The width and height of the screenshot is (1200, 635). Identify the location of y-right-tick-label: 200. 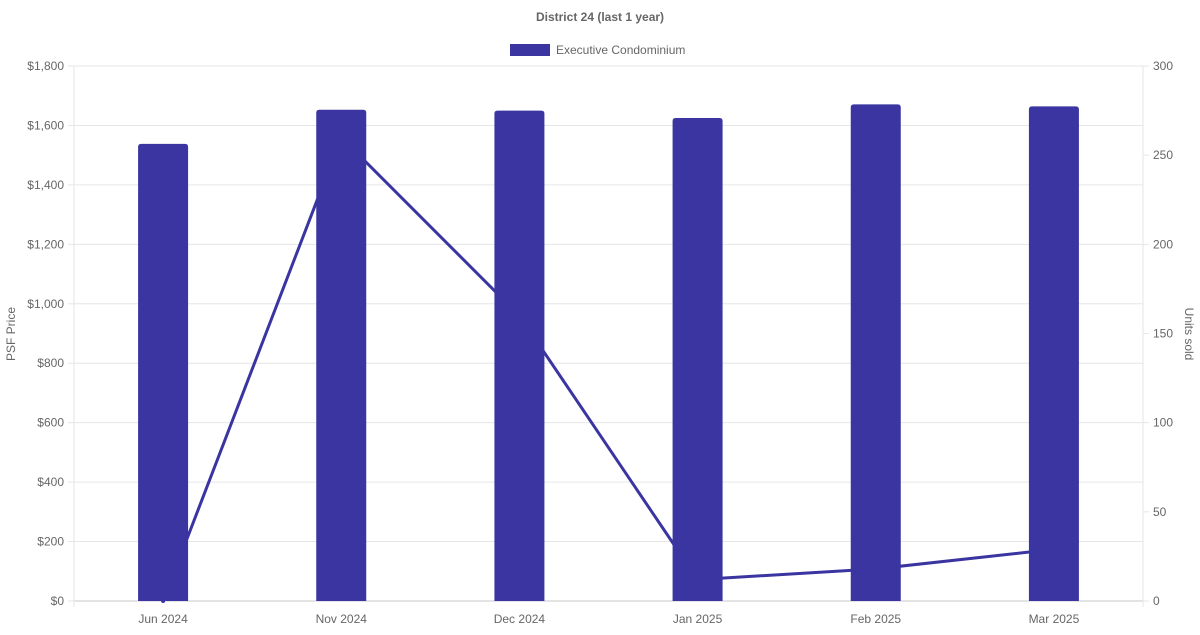
(1163, 244).